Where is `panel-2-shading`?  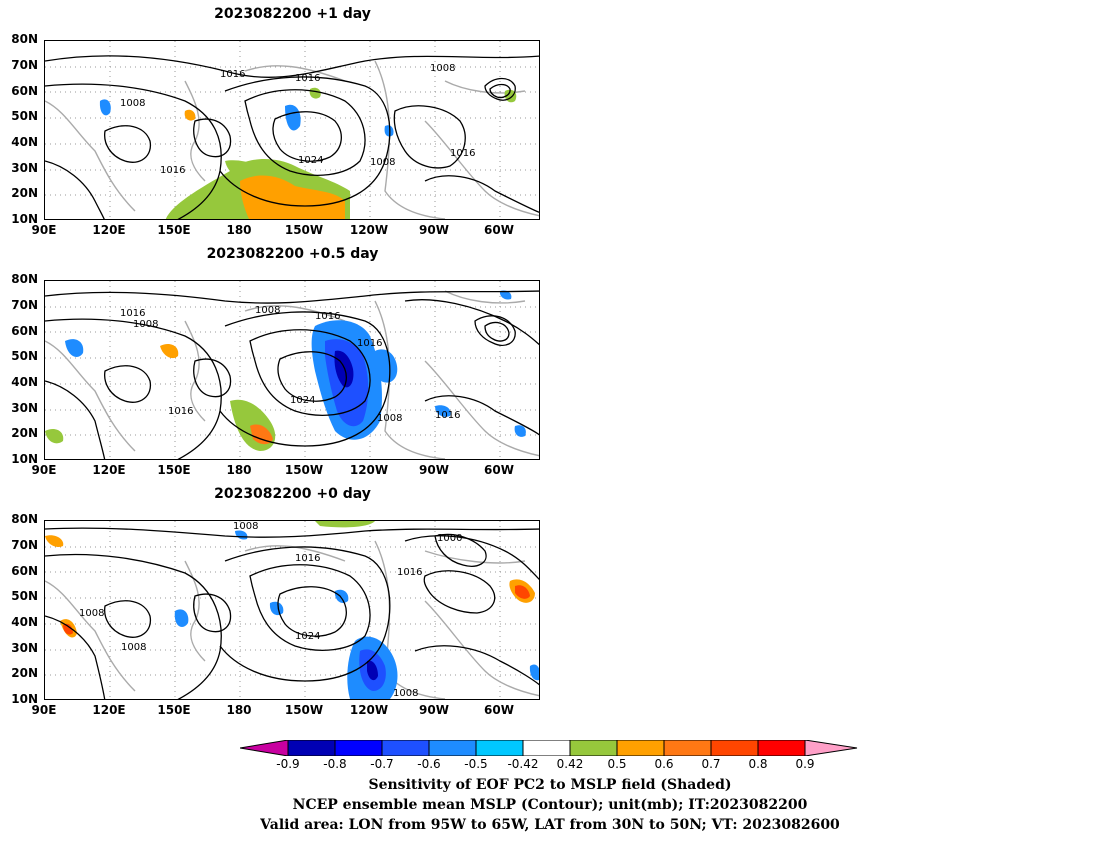 panel-2-shading is located at coordinates (285, 370).